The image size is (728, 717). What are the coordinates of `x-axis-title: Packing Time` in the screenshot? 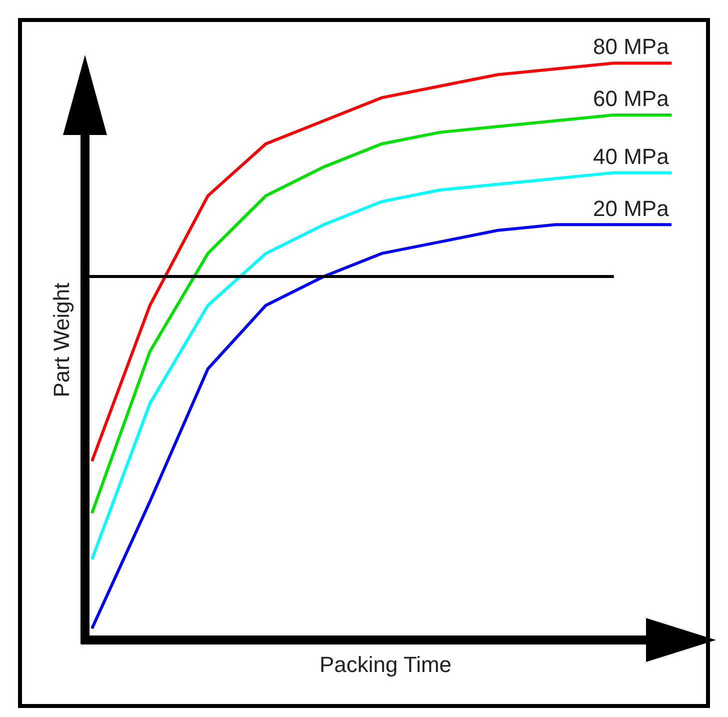 It's located at (385, 664).